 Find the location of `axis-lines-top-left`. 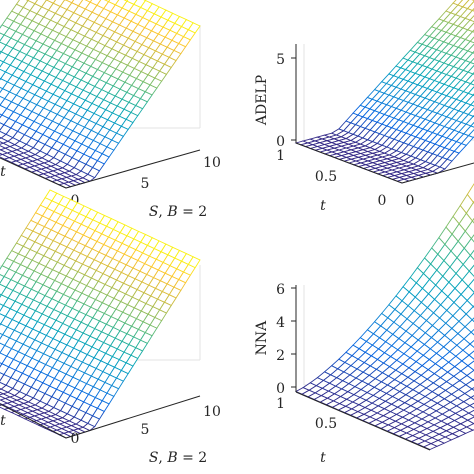

axis-lines-top-left is located at coordinates (100, 169).